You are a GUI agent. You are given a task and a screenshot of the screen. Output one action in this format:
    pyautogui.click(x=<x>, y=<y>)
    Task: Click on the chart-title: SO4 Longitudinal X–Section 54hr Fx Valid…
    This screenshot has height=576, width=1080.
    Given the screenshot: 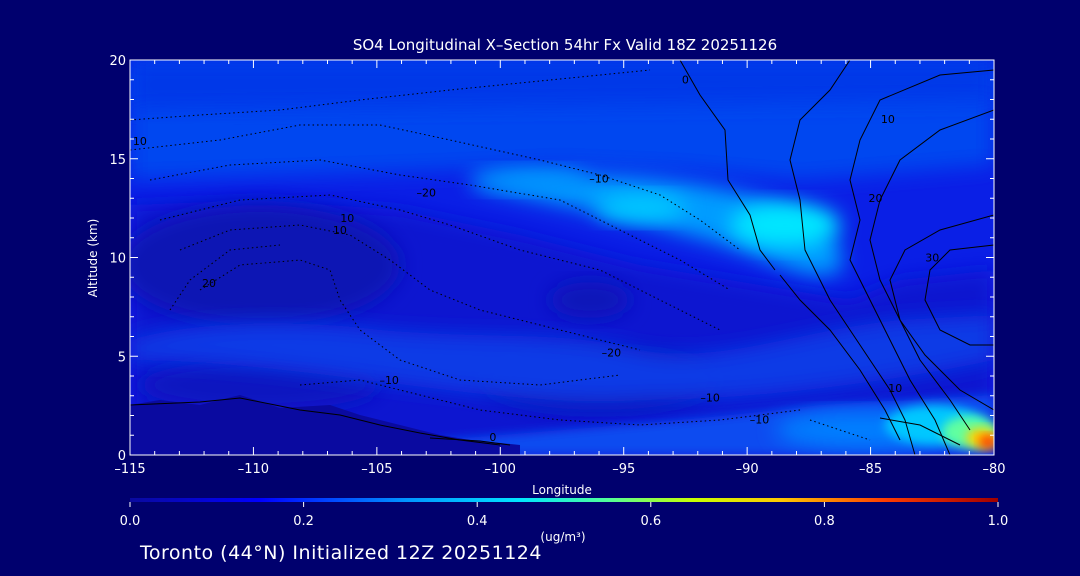 What is the action you would take?
    pyautogui.click(x=565, y=45)
    